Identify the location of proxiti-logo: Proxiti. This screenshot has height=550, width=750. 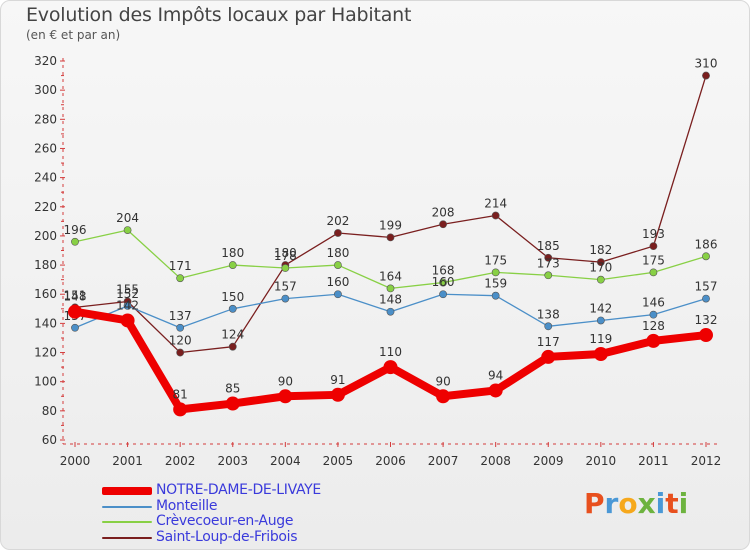
(636, 503).